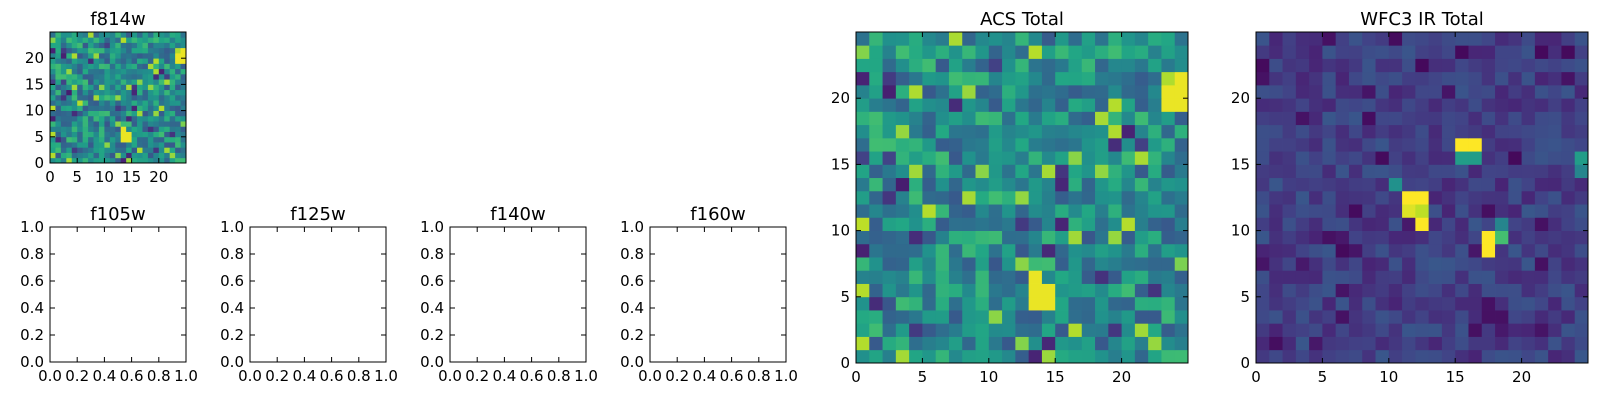 Image resolution: width=1600 pixels, height=400 pixels. I want to click on x-tick-label: 5, so click(1323, 377).